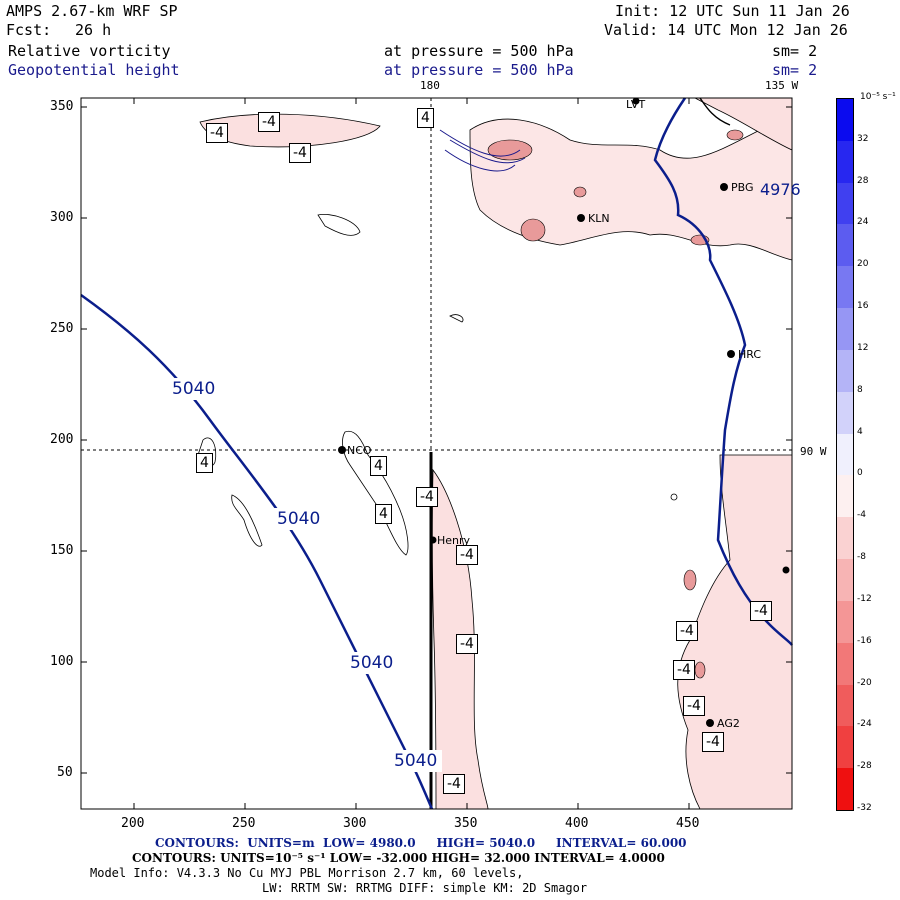 The image size is (900, 900). Describe the element at coordinates (731, 354) in the screenshot. I see `station-dot-hrc` at that location.